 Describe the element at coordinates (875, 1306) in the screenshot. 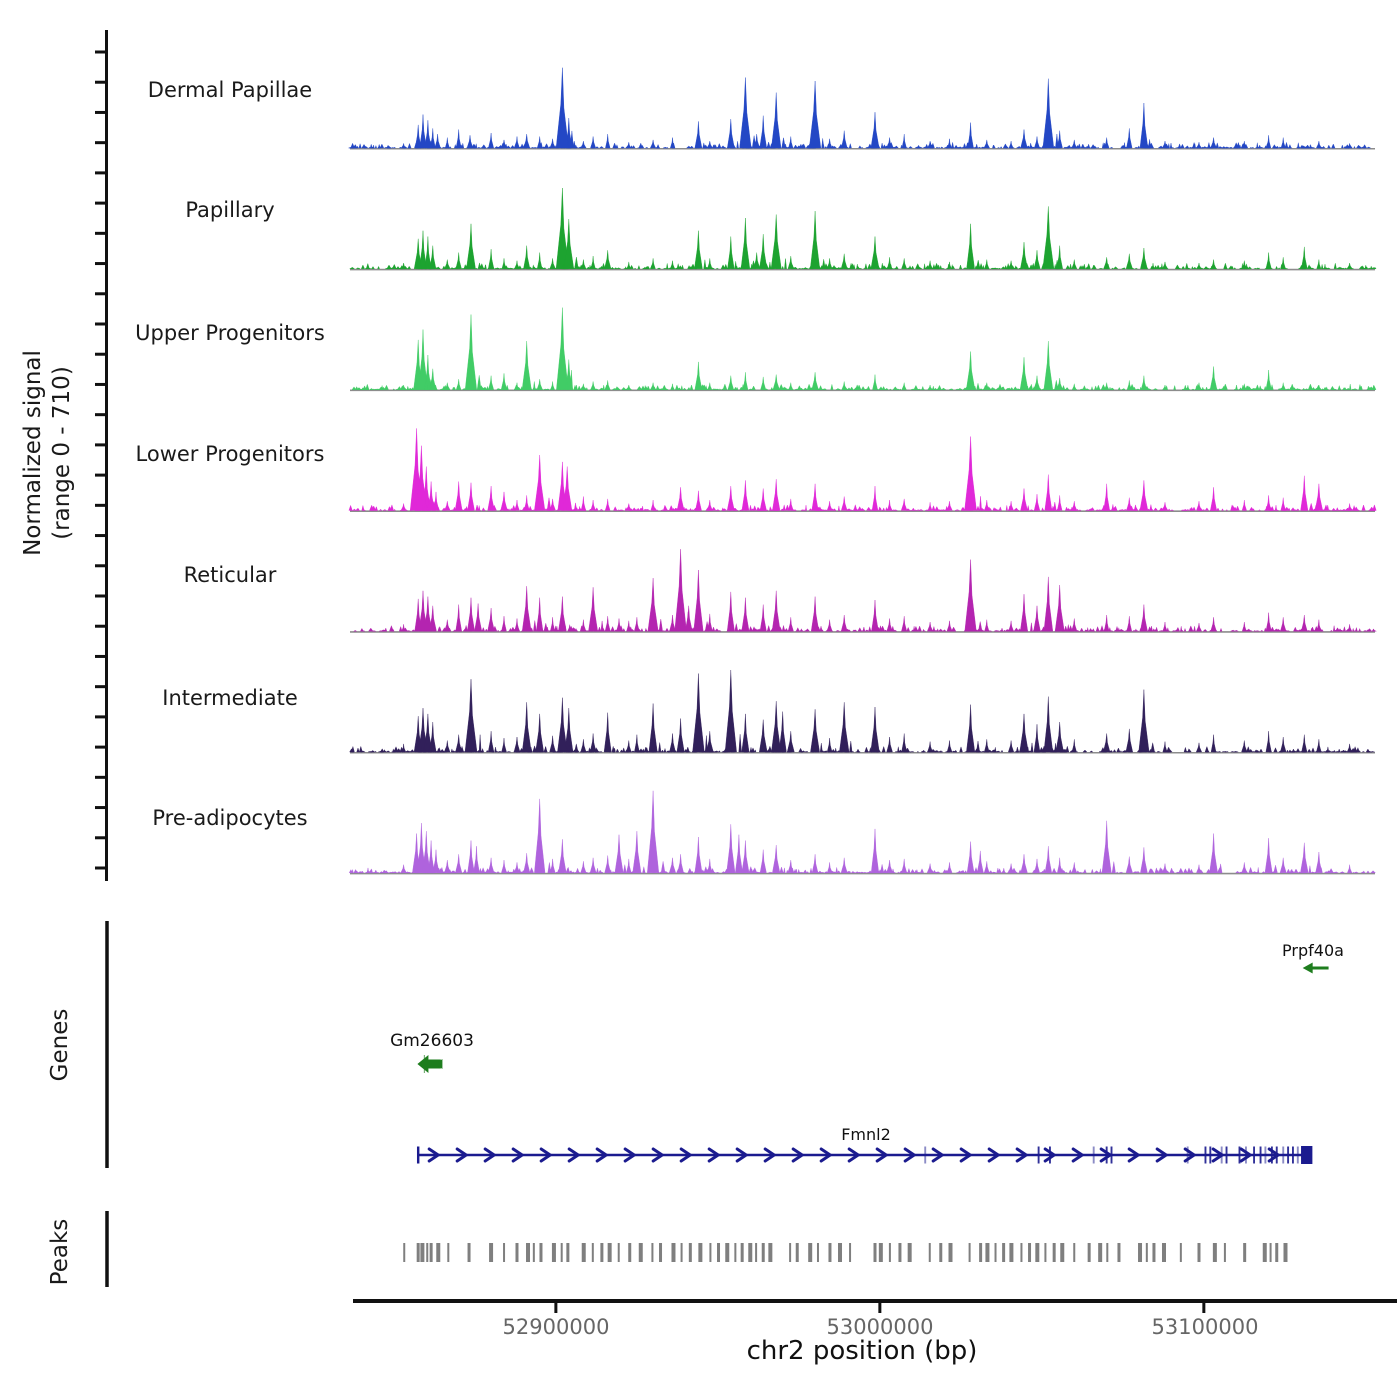

I see `x-axis` at that location.